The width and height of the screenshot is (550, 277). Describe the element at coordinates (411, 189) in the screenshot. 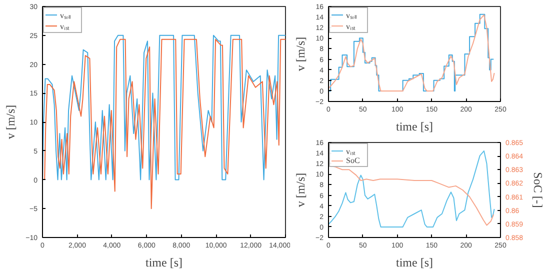

I see `line-series` at that location.